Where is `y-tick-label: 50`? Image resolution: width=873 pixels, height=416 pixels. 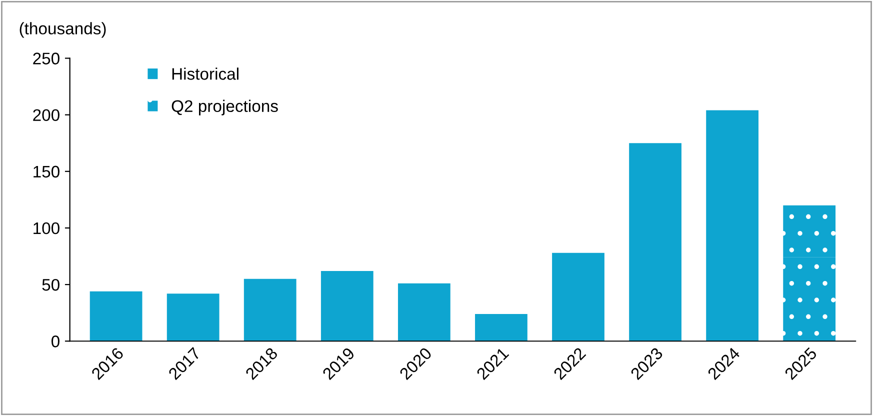
y-tick-label: 50 is located at coordinates (51, 284).